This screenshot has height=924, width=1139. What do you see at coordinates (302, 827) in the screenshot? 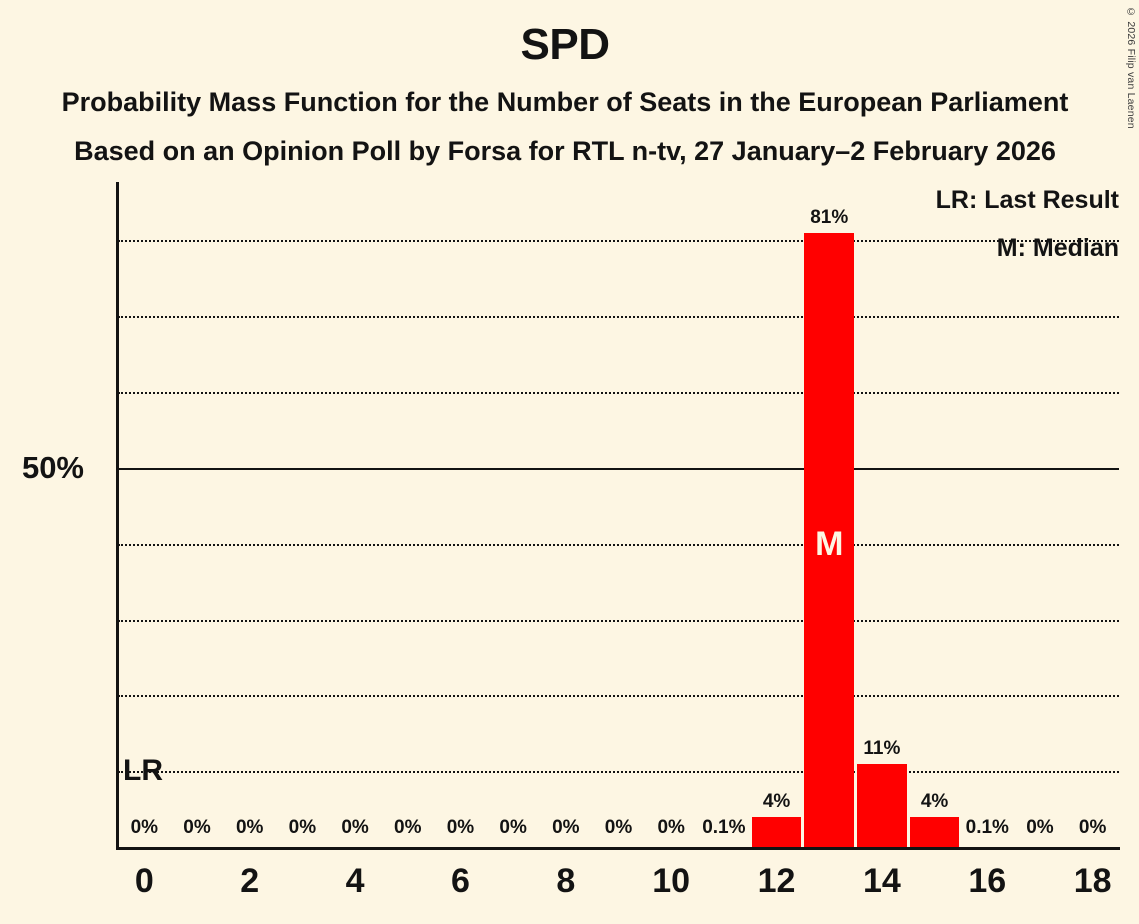
I see `bar-label-seat-3: 0%` at bounding box center [302, 827].